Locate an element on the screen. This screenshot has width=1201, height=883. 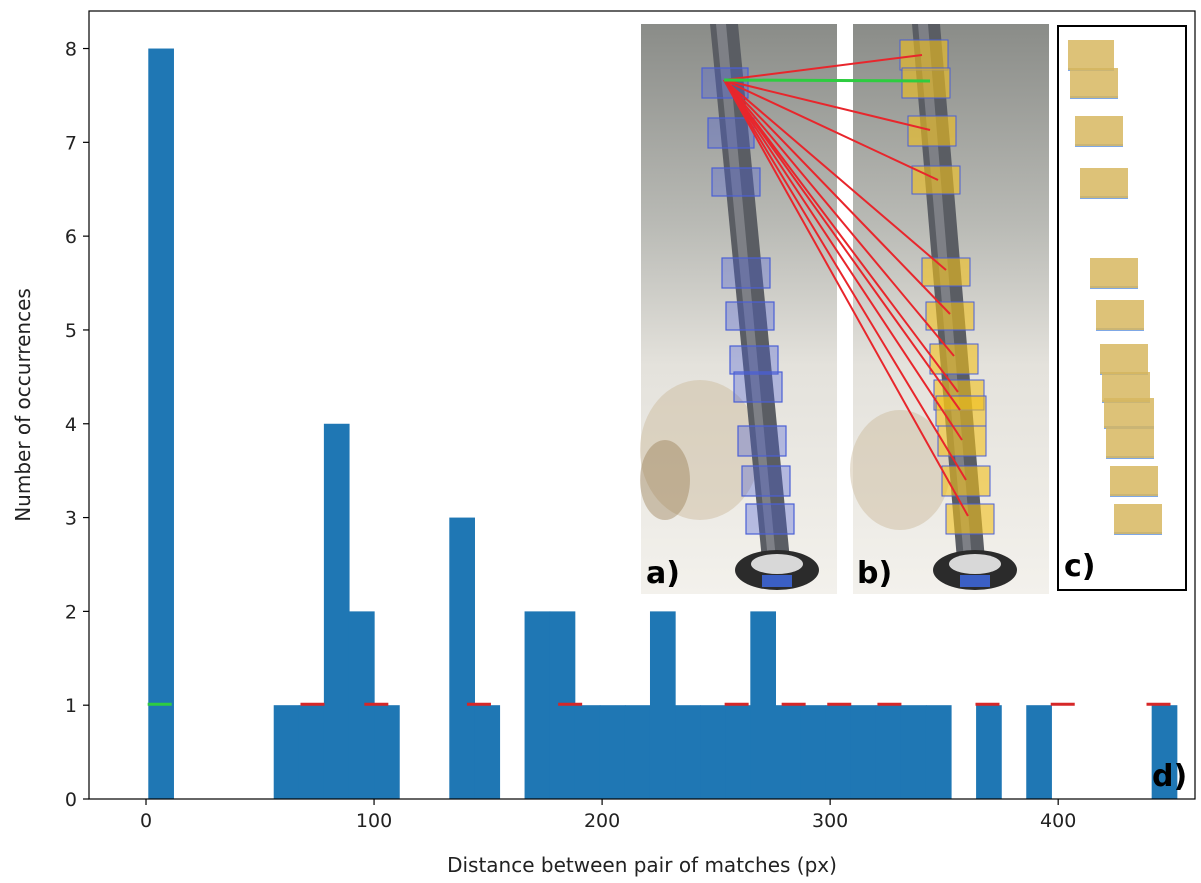
overlay-boxes is located at coordinates (1115, 287).